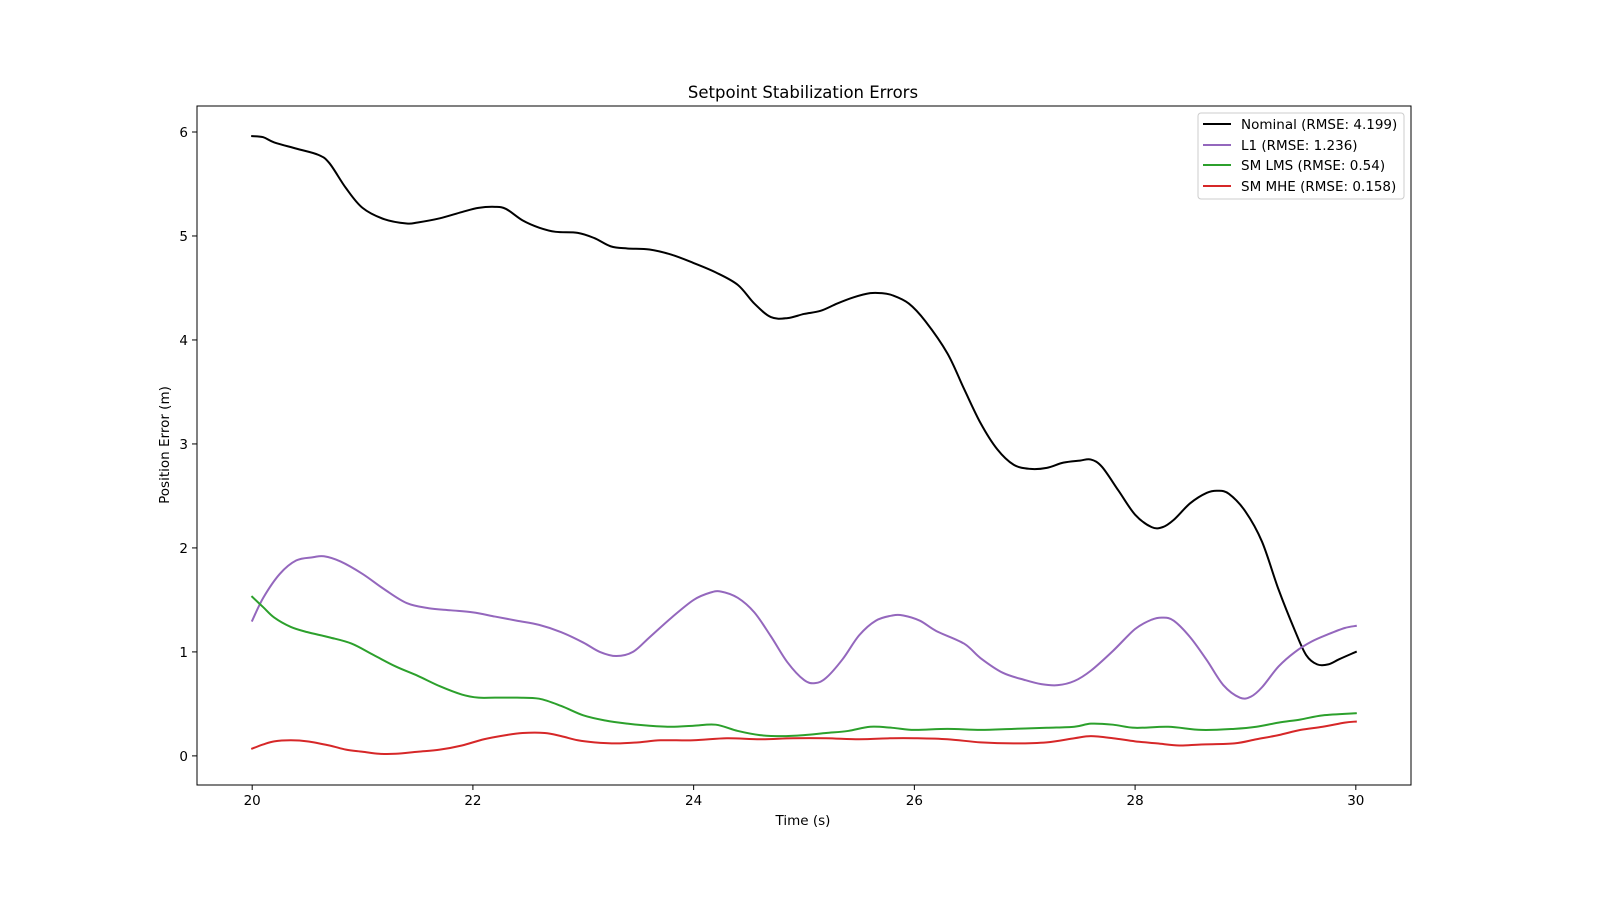 The image size is (1600, 900). What do you see at coordinates (914, 801) in the screenshot?
I see `x-tick-label: 26` at bounding box center [914, 801].